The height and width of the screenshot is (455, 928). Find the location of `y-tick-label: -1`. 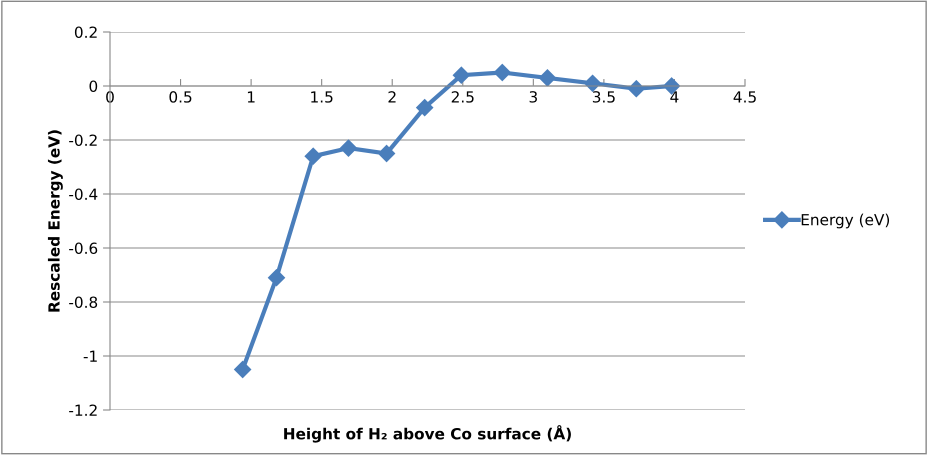

y-tick-label: -1 is located at coordinates (90, 356).